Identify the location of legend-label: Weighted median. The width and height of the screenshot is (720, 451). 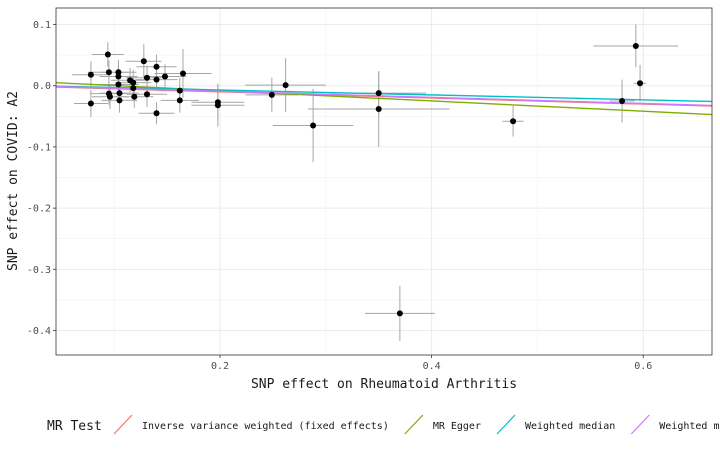
(570, 426).